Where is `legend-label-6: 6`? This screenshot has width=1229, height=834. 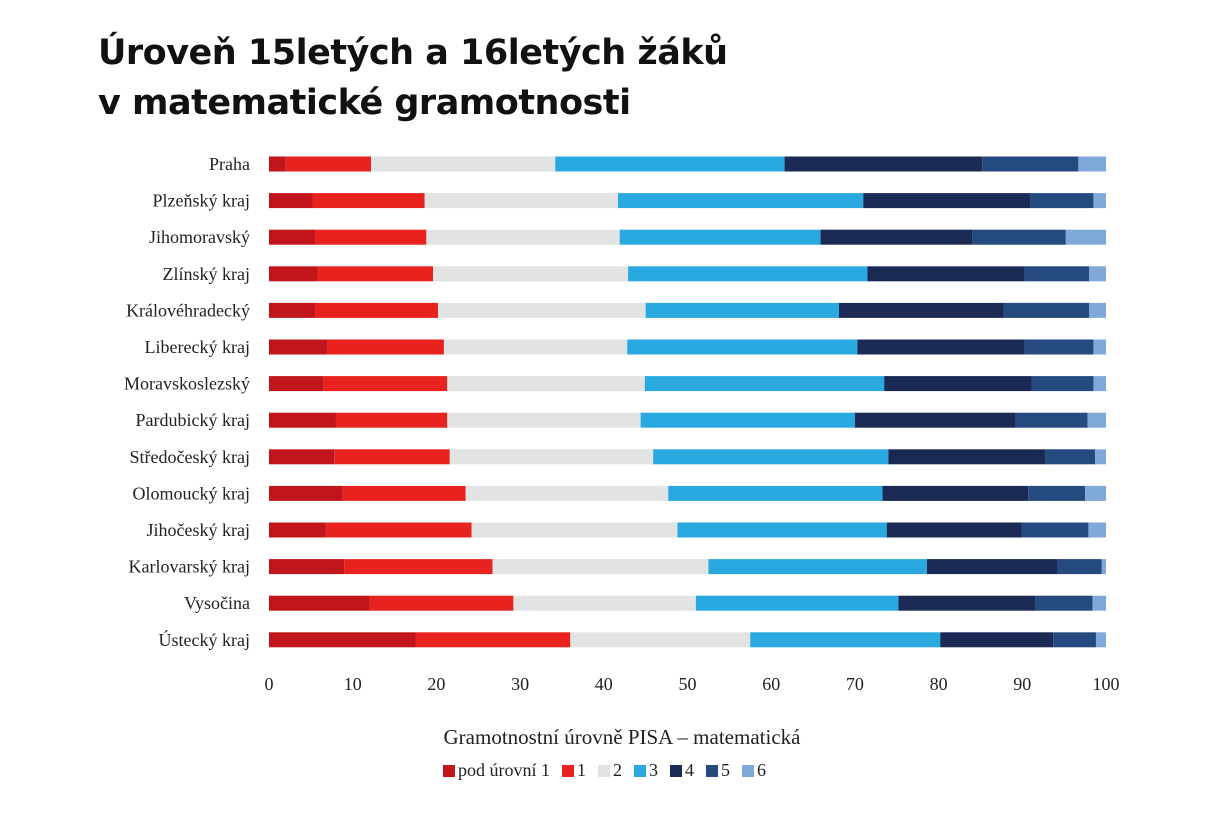
legend-label-6: 6 is located at coordinates (761, 770).